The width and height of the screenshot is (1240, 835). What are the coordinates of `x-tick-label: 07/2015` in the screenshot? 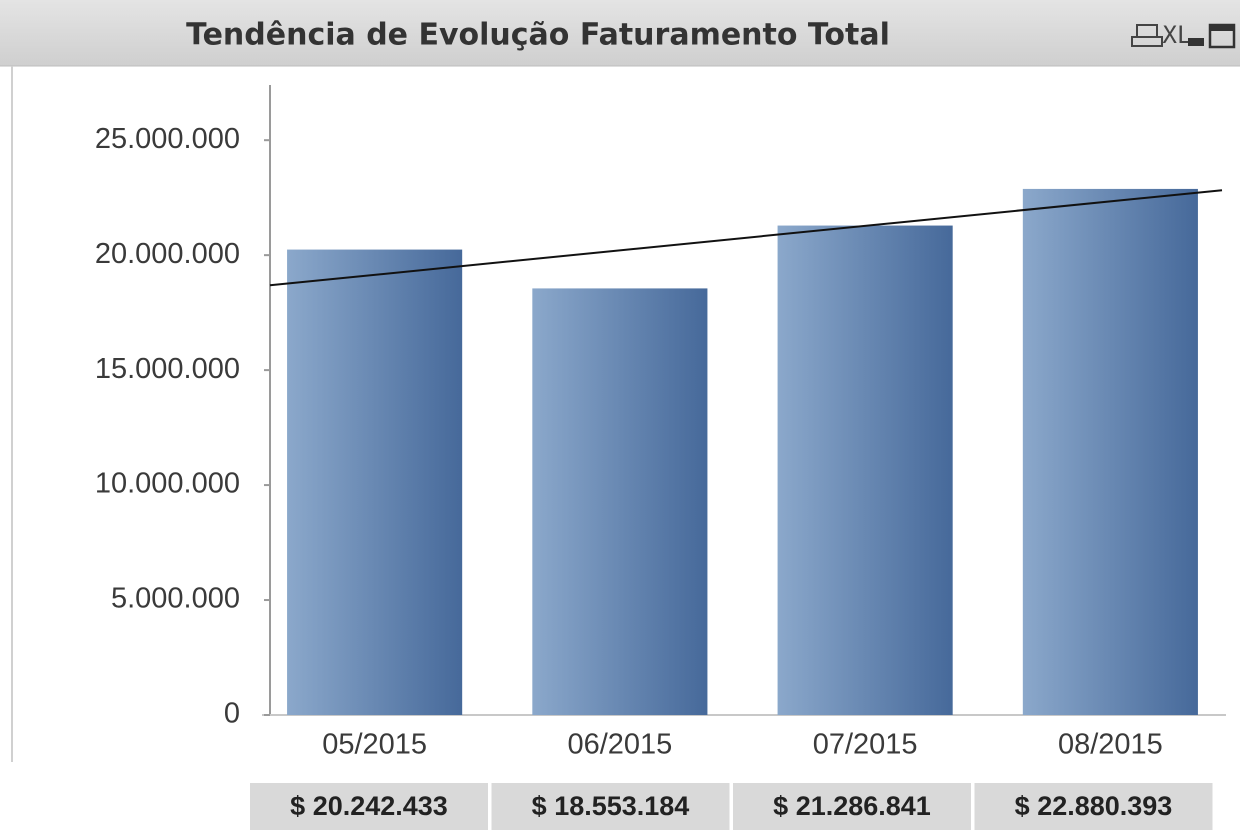 It's located at (865, 745).